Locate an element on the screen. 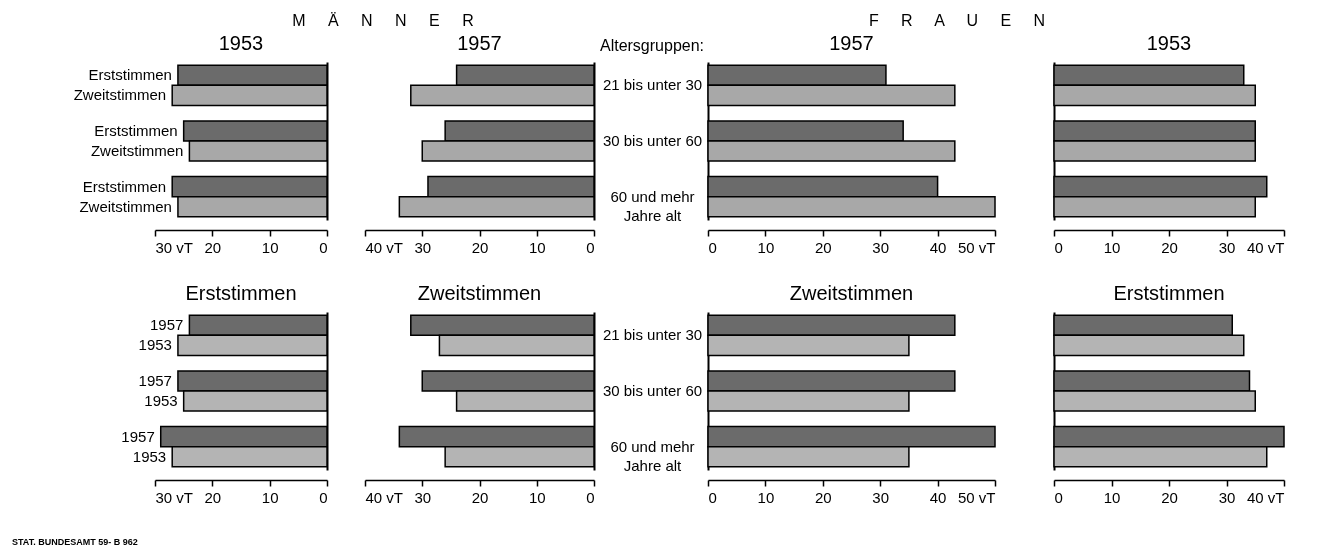 The image size is (1333, 552). series-label: 1953 is located at coordinates (155, 345).